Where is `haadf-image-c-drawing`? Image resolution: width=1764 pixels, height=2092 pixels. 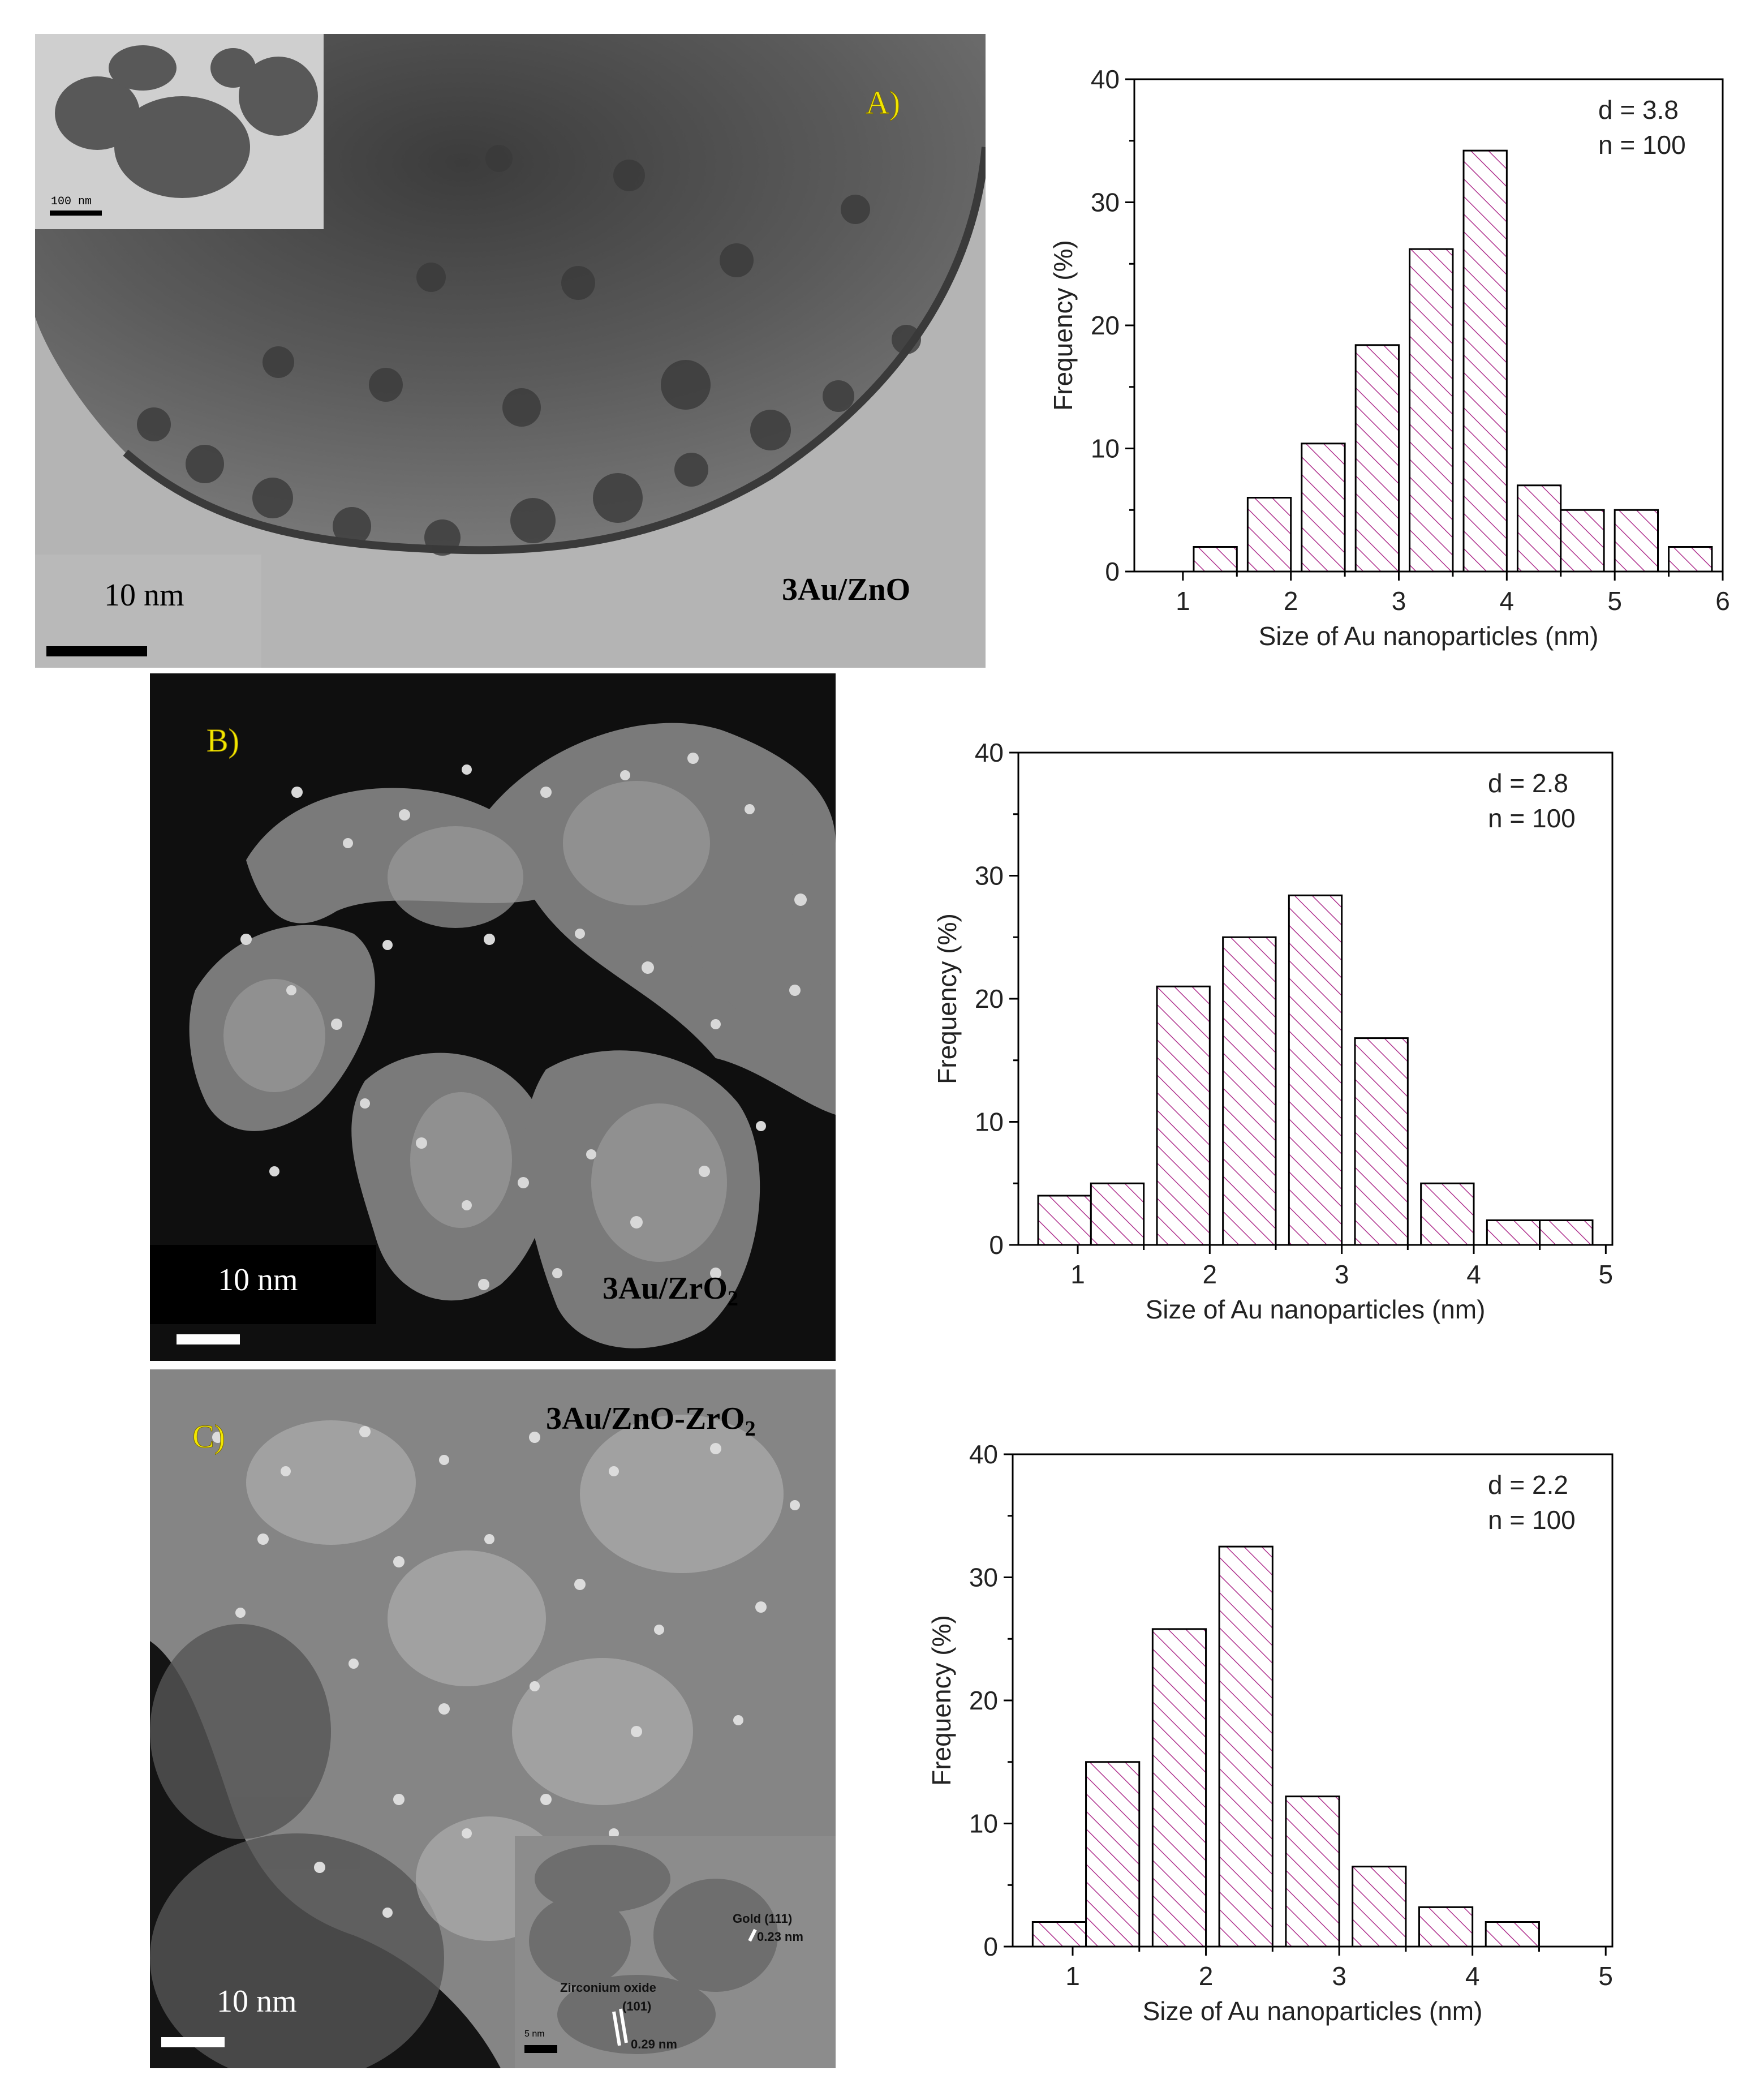
haadf-image-c-drawing is located at coordinates (493, 1718).